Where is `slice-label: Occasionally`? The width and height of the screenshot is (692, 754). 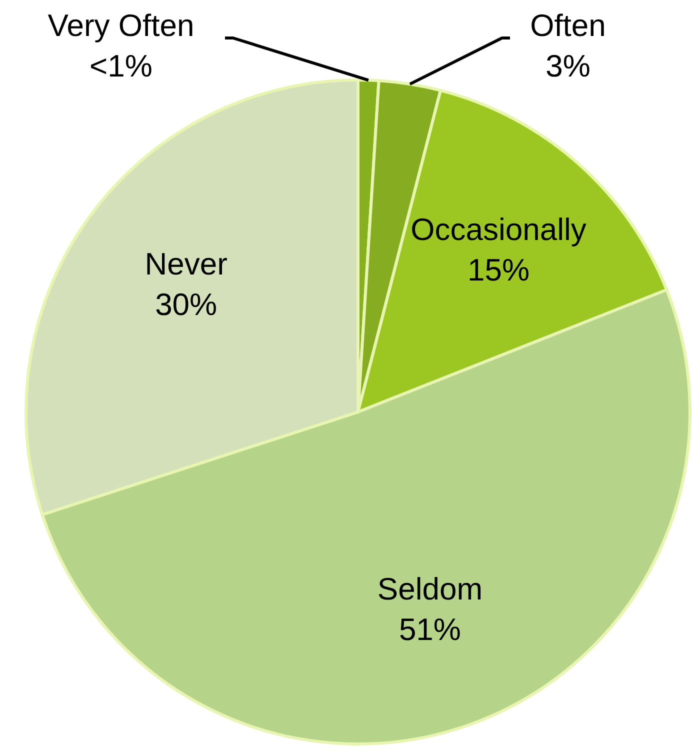 slice-label: Occasionally is located at coordinates (498, 230).